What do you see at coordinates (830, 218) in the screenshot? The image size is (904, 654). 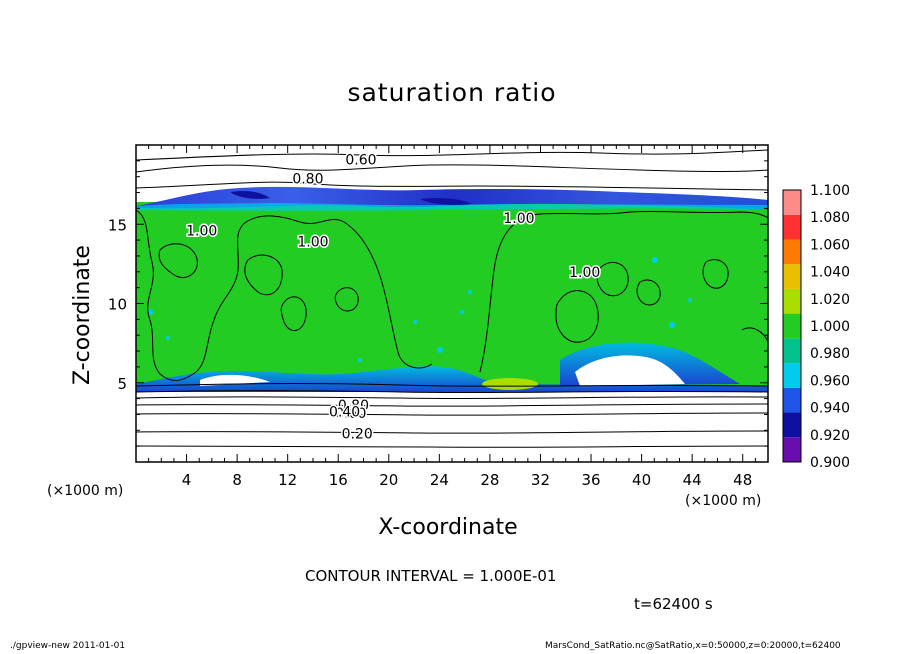 I see `colorbar-label: 1.080` at bounding box center [830, 218].